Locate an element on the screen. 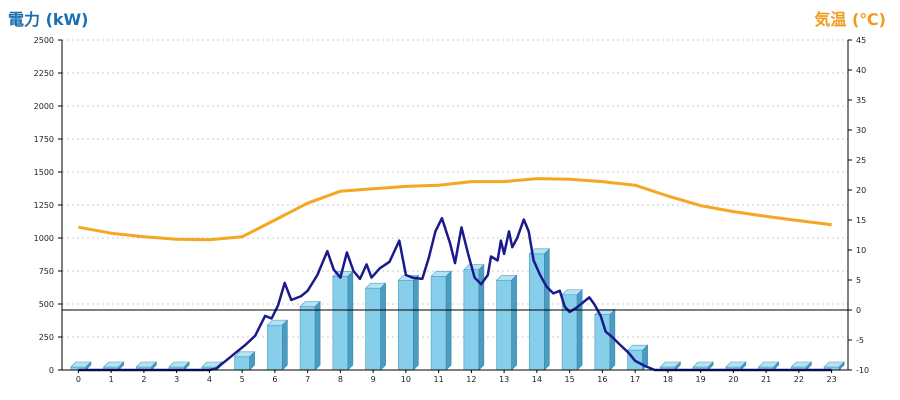  left-tick-label: 2000 is located at coordinates (44, 106).